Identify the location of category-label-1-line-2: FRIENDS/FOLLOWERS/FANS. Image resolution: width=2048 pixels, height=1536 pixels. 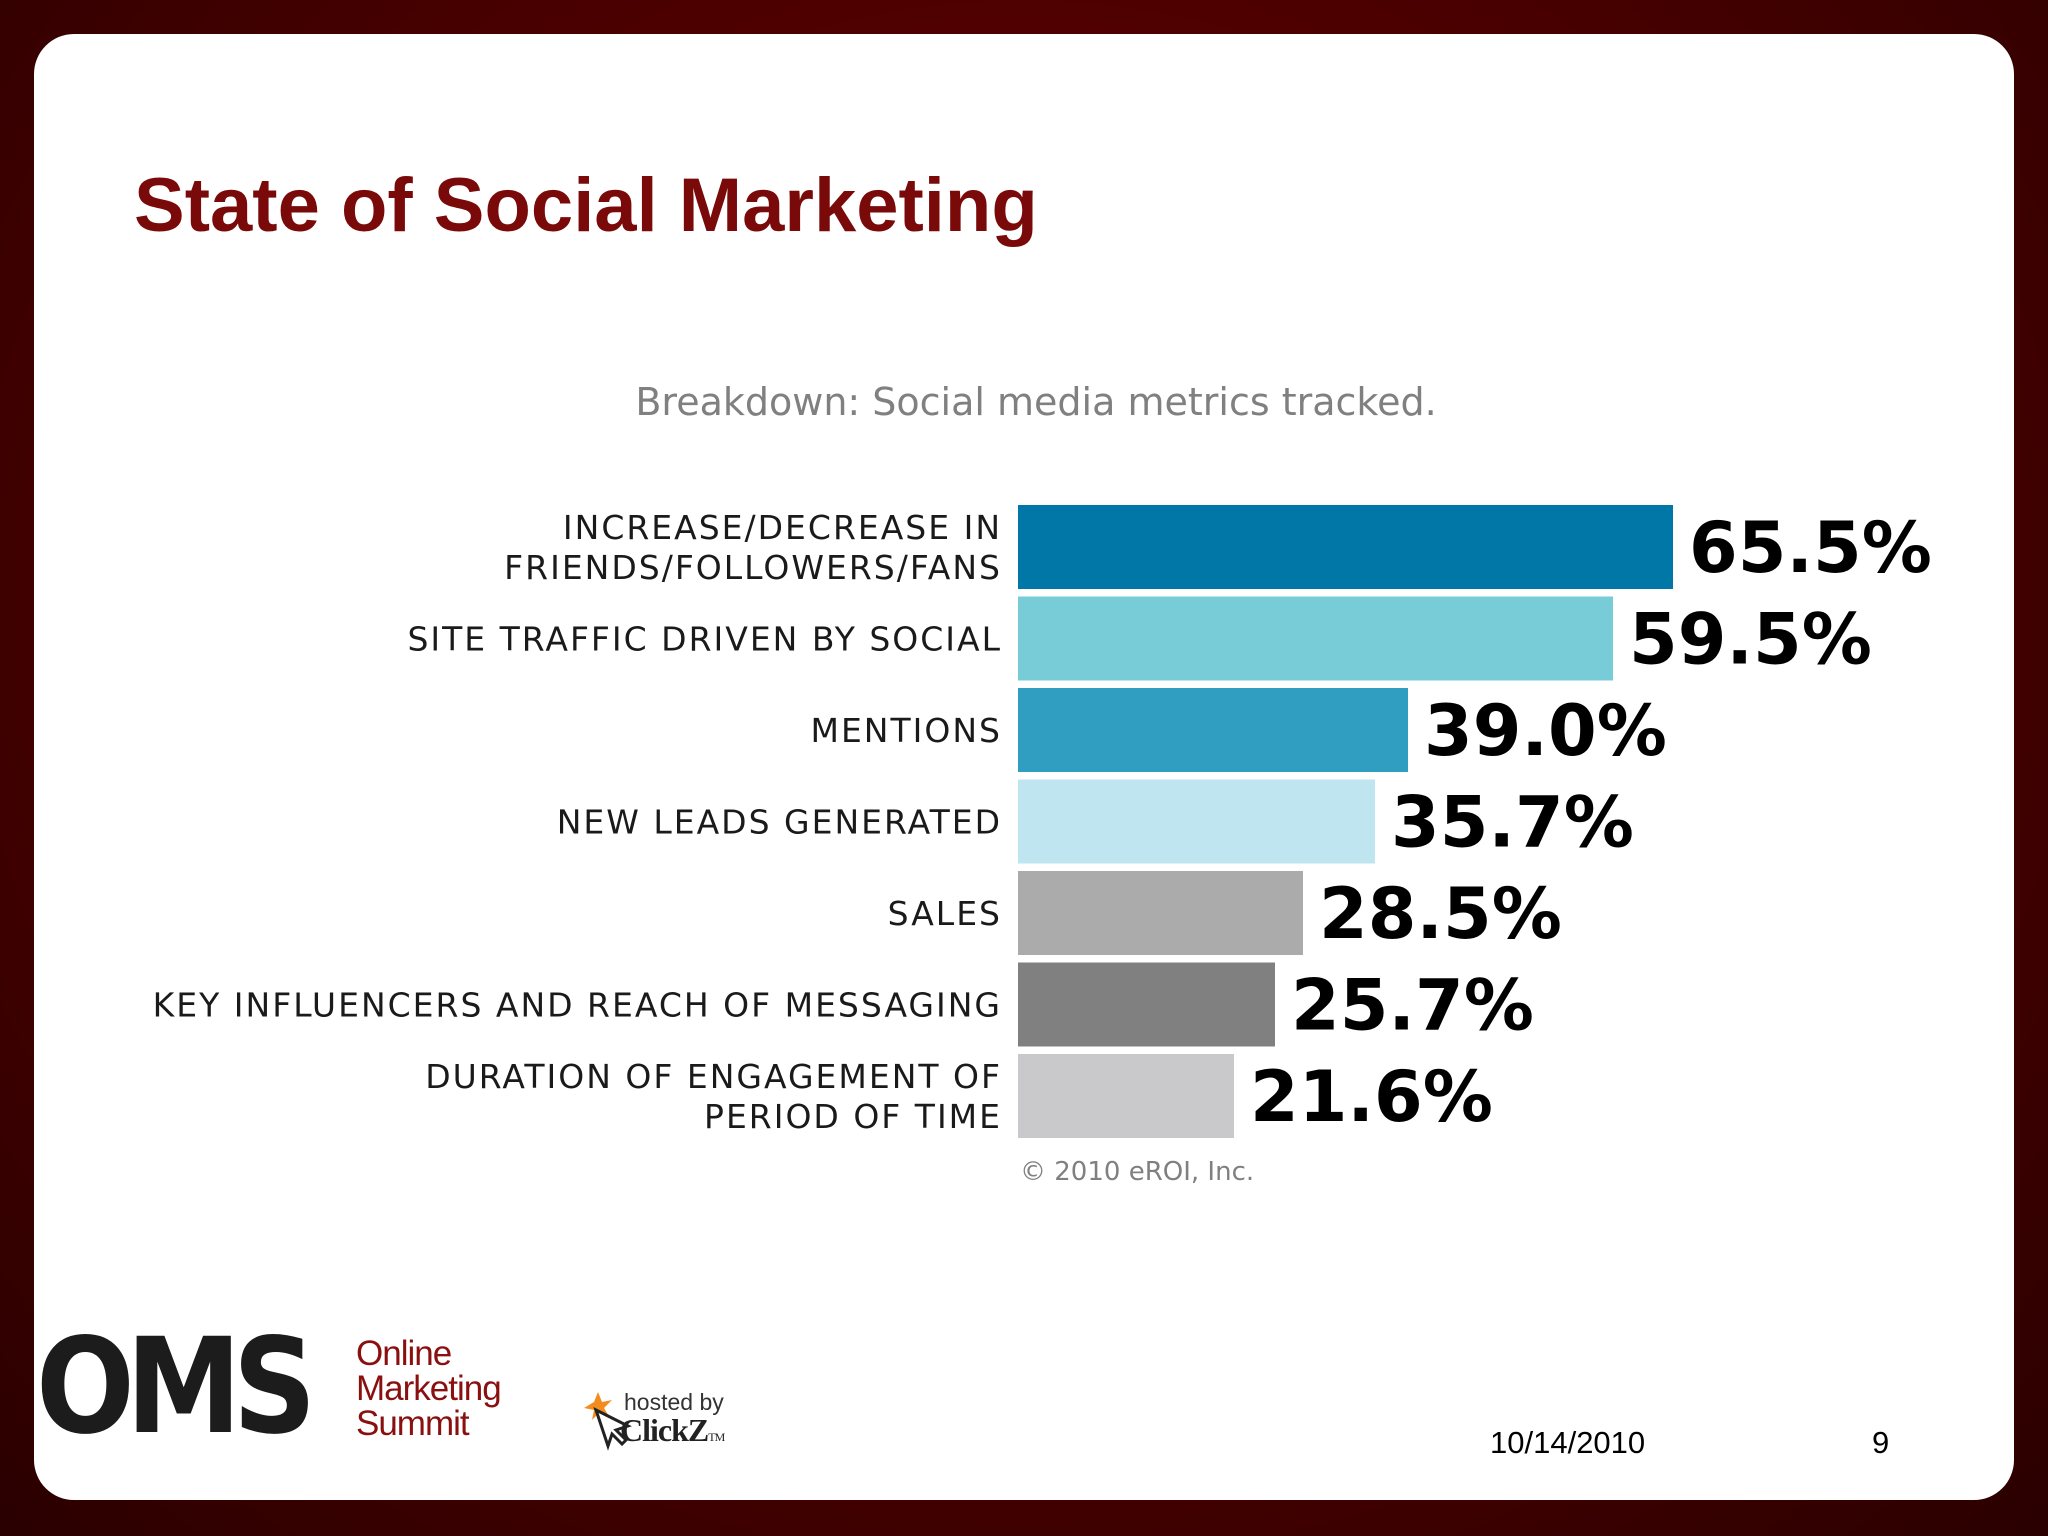
(753, 567).